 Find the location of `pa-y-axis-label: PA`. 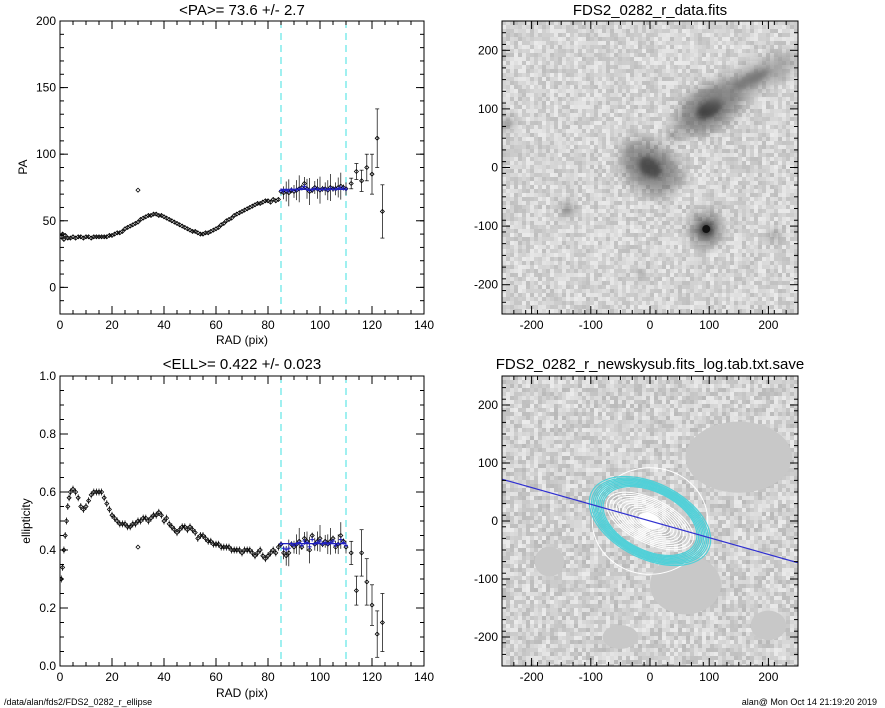

pa-y-axis-label: PA is located at coordinates (23, 166).